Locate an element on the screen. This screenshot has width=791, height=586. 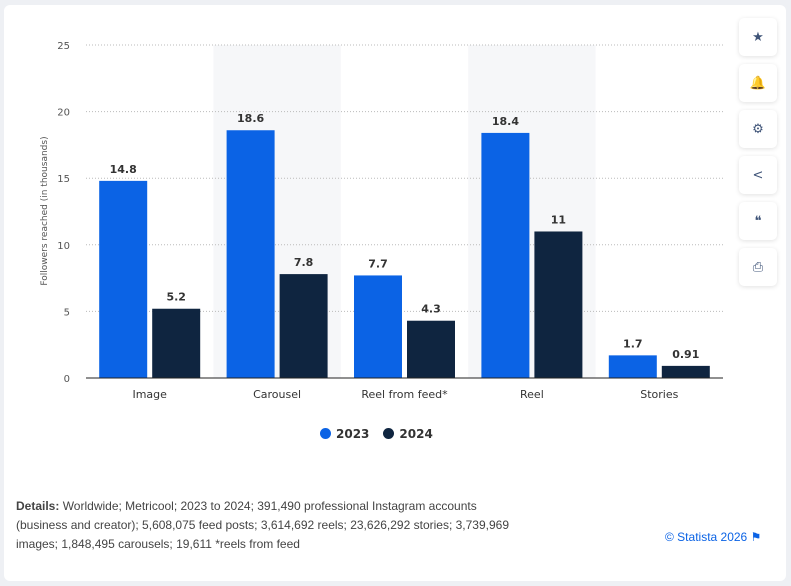
y-tick-label: 10 is located at coordinates (63, 246).